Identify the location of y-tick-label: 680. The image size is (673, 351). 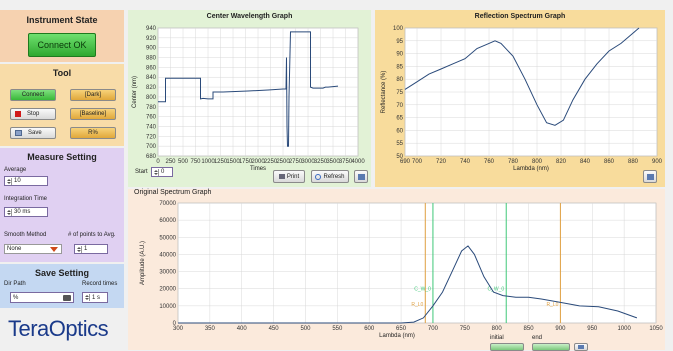
(151, 157).